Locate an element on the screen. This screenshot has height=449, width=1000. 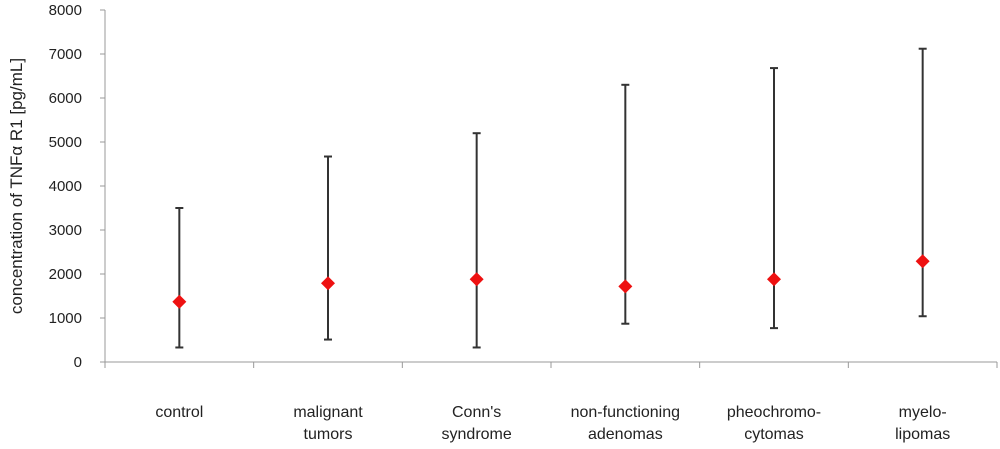
x-category-label-line: malignant is located at coordinates (328, 412).